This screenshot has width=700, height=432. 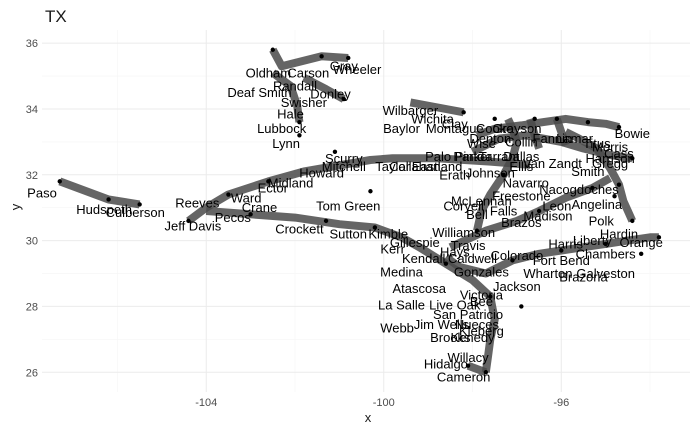 What do you see at coordinates (481, 143) in the screenshot?
I see `point-label: Wise` at bounding box center [481, 143].